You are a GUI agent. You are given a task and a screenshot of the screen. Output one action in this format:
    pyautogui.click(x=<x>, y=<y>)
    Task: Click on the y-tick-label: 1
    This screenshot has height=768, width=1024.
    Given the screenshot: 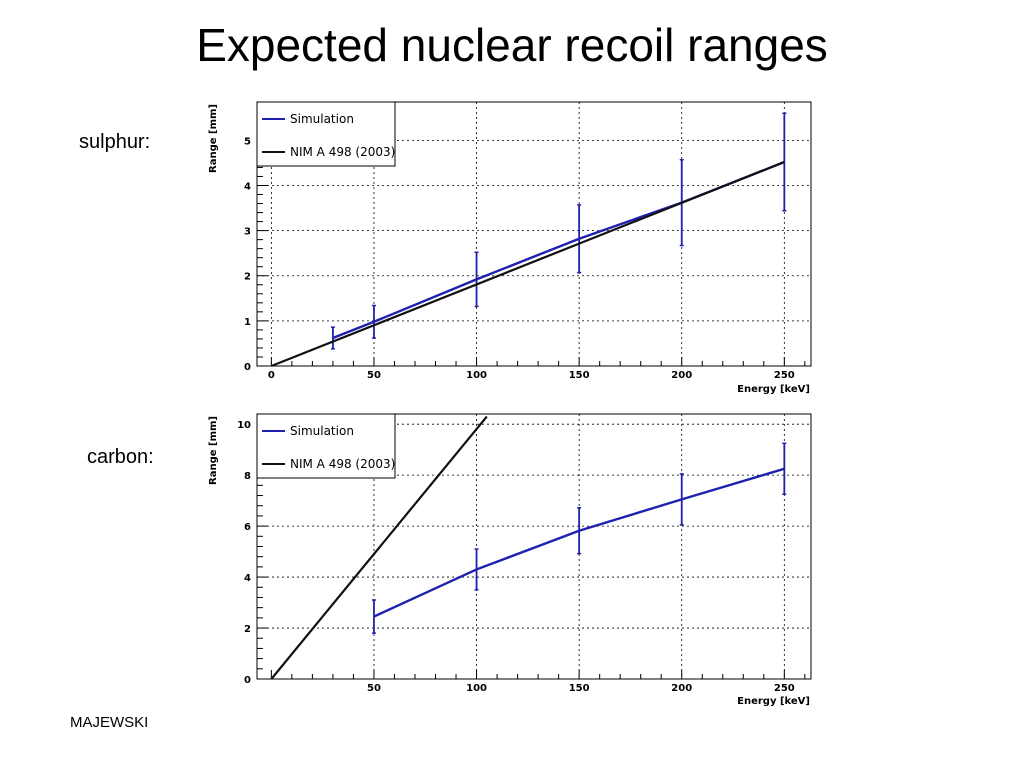 What is the action you would take?
    pyautogui.click(x=247, y=322)
    